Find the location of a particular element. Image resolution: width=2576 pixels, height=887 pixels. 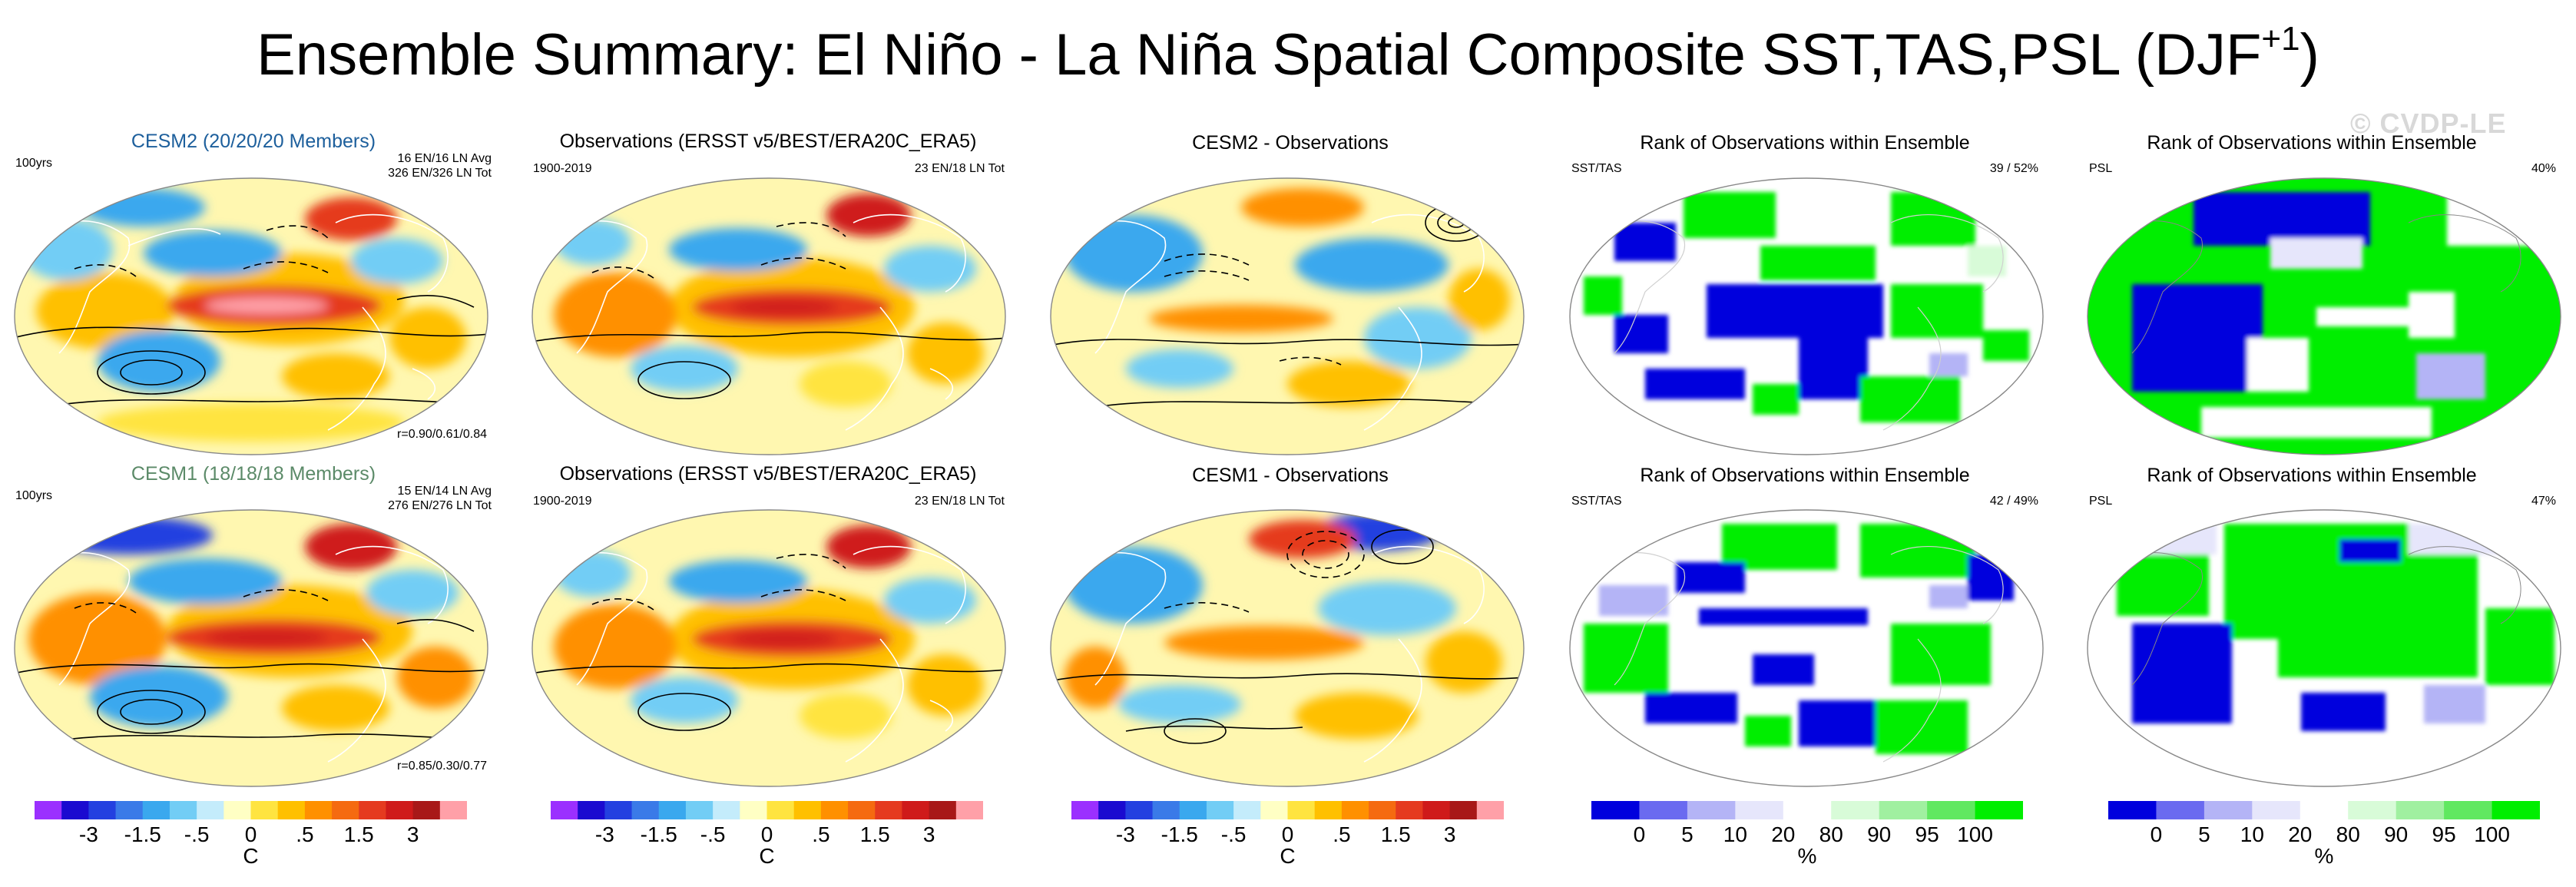

note-pct-r1c5: 40% is located at coordinates (2544, 168).